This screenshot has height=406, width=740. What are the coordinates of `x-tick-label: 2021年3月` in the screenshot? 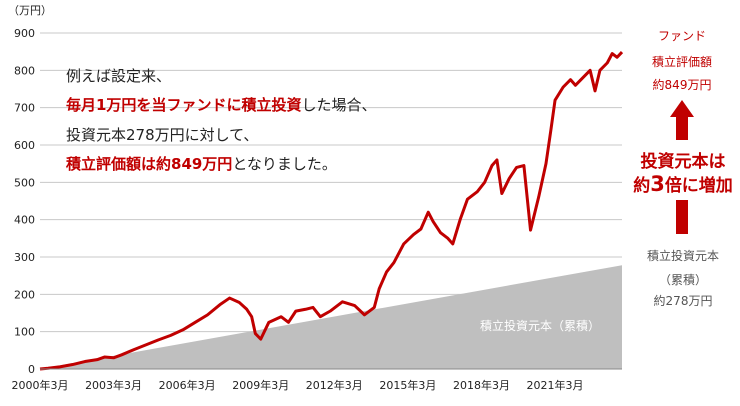 It's located at (555, 385).